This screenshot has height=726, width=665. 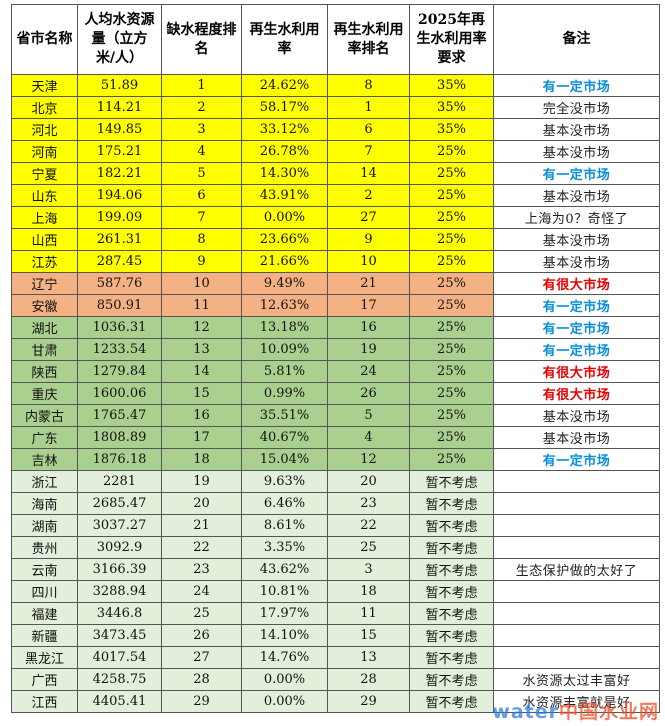 What do you see at coordinates (368, 349) in the screenshot?
I see `cell-reuse-rate-rank: 19` at bounding box center [368, 349].